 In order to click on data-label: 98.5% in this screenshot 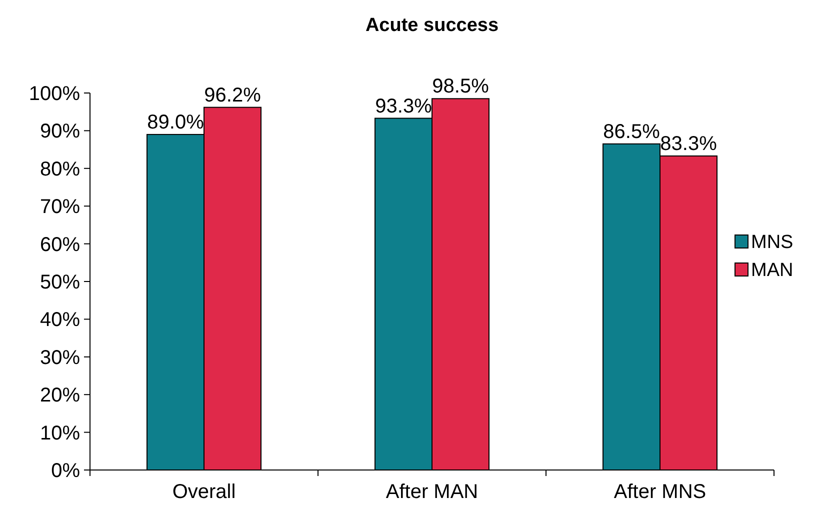, I will do `click(461, 87)`.